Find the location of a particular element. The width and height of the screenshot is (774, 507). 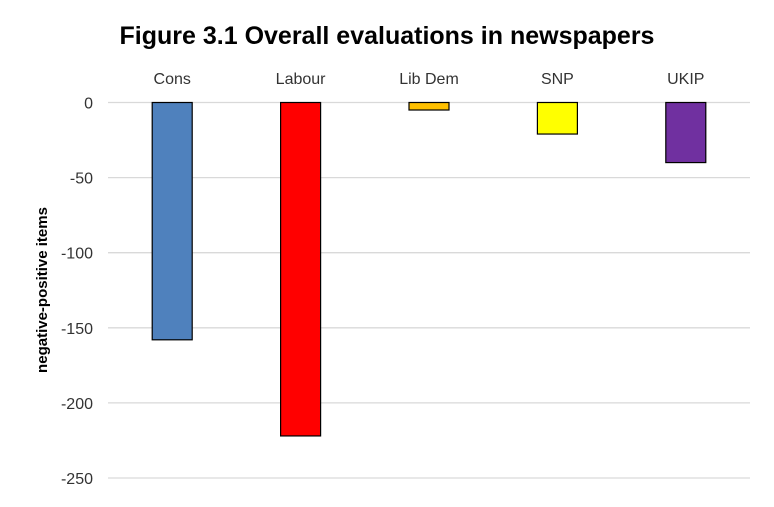

x-category-label: UKIP is located at coordinates (685, 79).